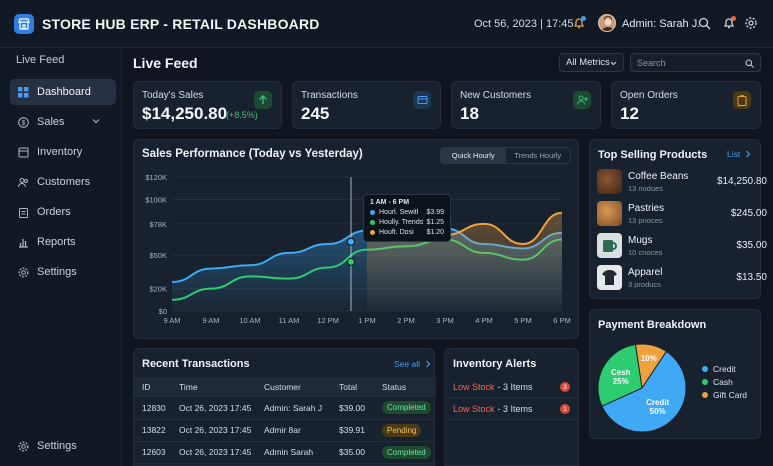 This screenshot has height=466, width=773. Describe the element at coordinates (695, 62) in the screenshot. I see `search-input: Search` at that location.